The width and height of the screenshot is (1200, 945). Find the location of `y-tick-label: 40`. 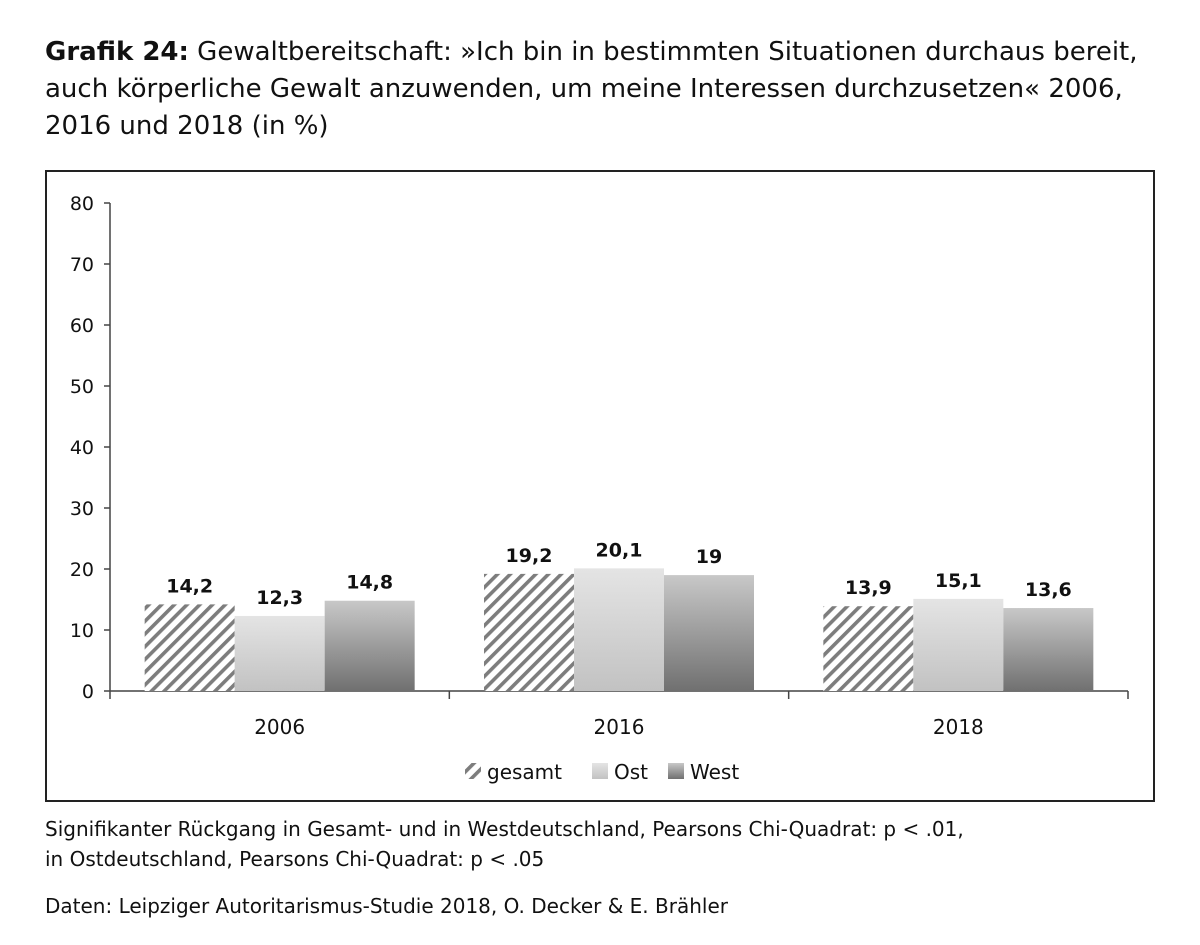

y-tick-label: 40 is located at coordinates (82, 448).